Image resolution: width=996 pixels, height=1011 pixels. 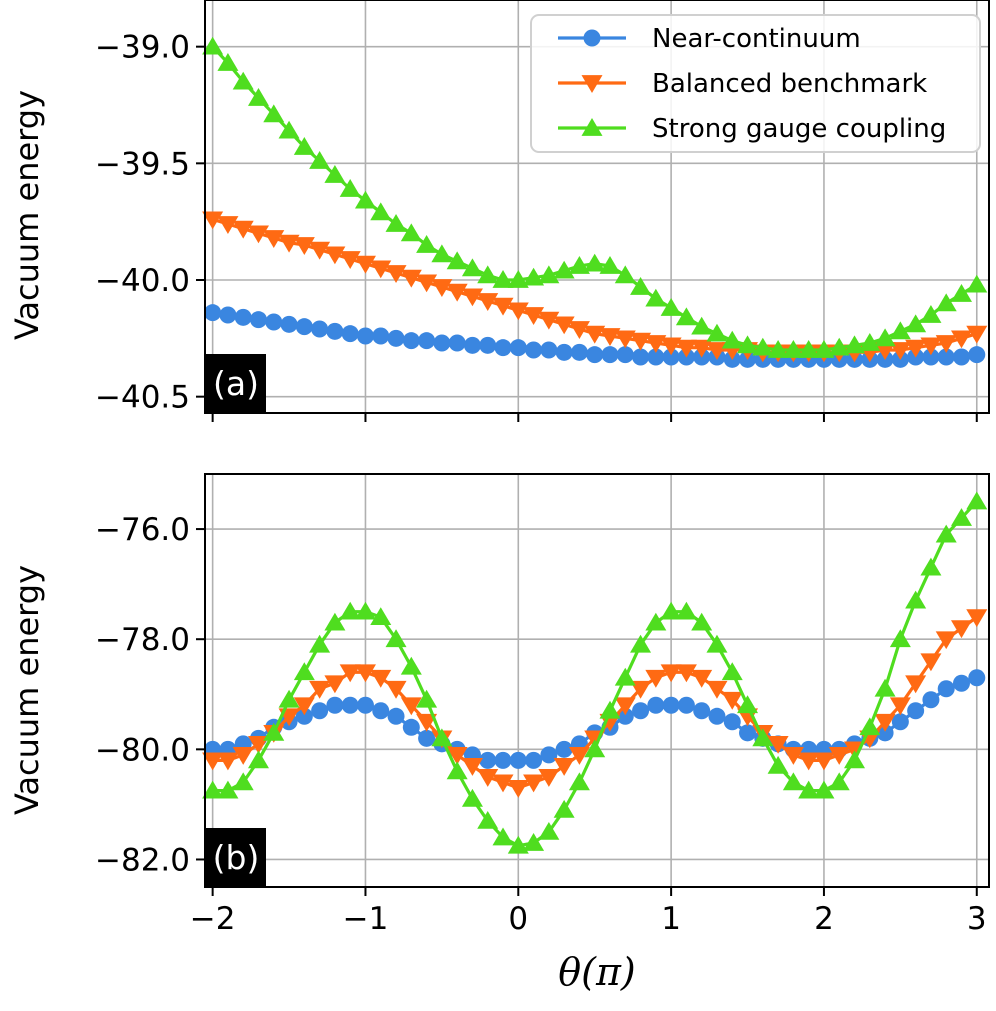 I want to click on legend-label: Balanced benchmark, so click(x=789, y=84).